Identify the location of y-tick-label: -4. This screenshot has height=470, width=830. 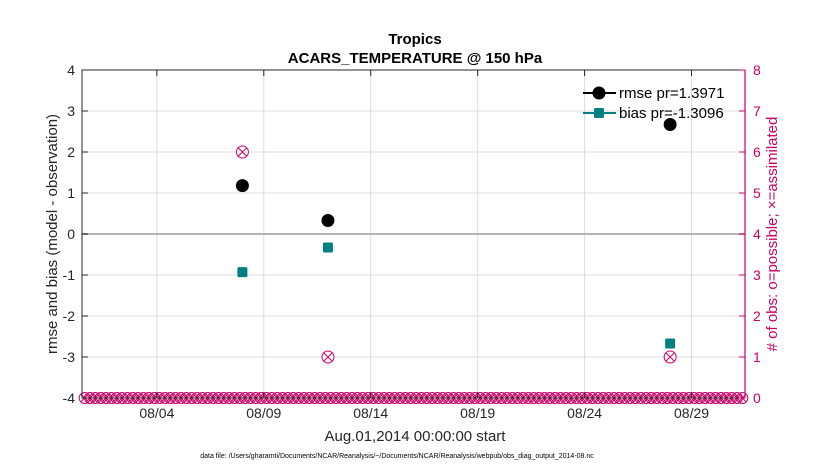
(69, 398).